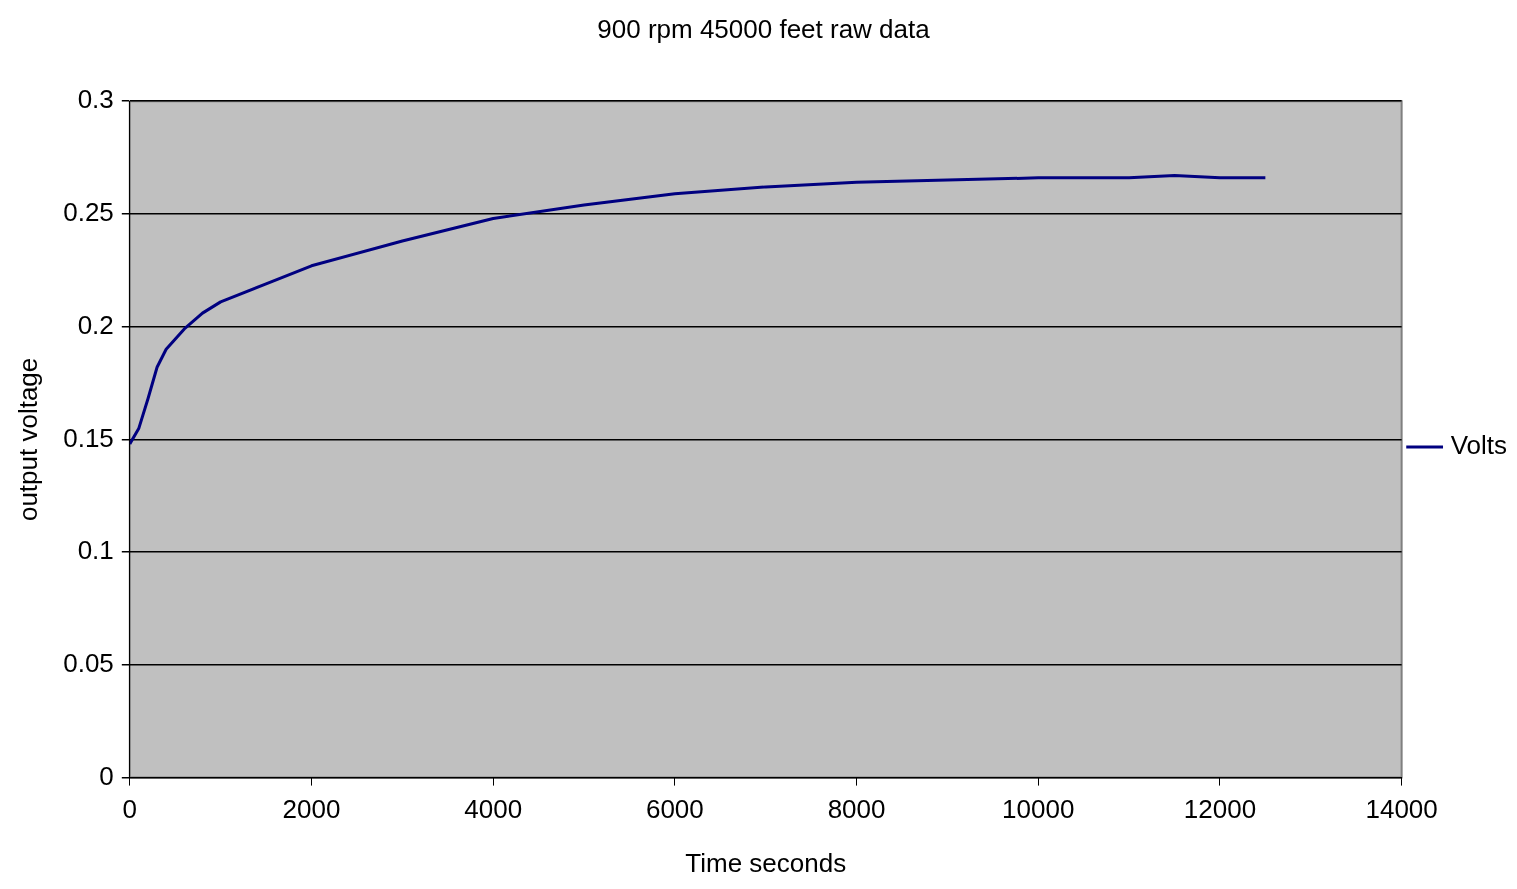  What do you see at coordinates (766, 862) in the screenshot?
I see `x-axis-title: Time seconds` at bounding box center [766, 862].